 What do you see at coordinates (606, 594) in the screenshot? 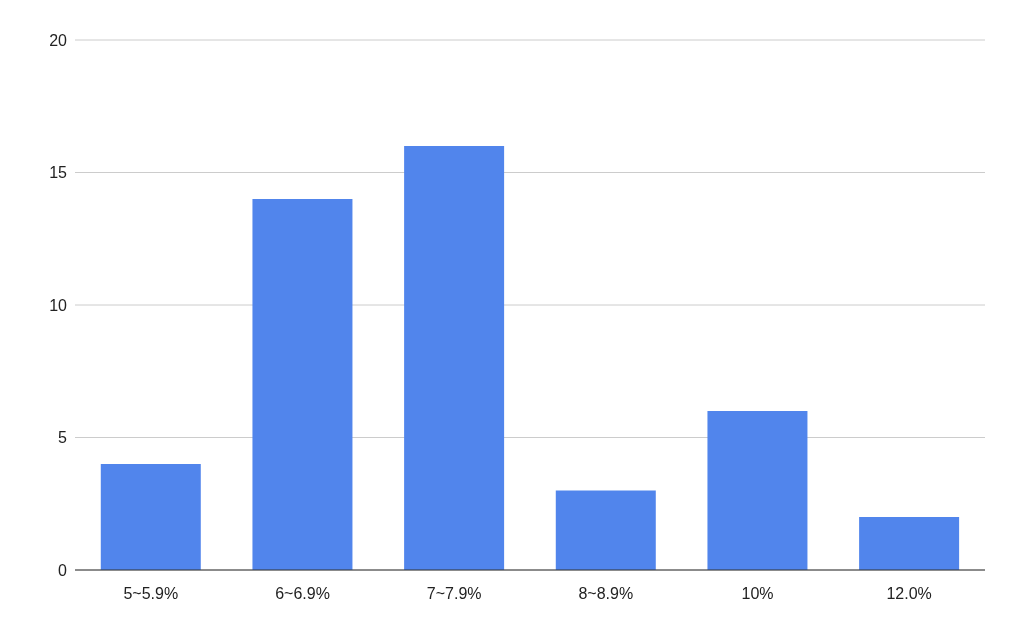
I see `x-tick-label: 8~8.9%` at bounding box center [606, 594].